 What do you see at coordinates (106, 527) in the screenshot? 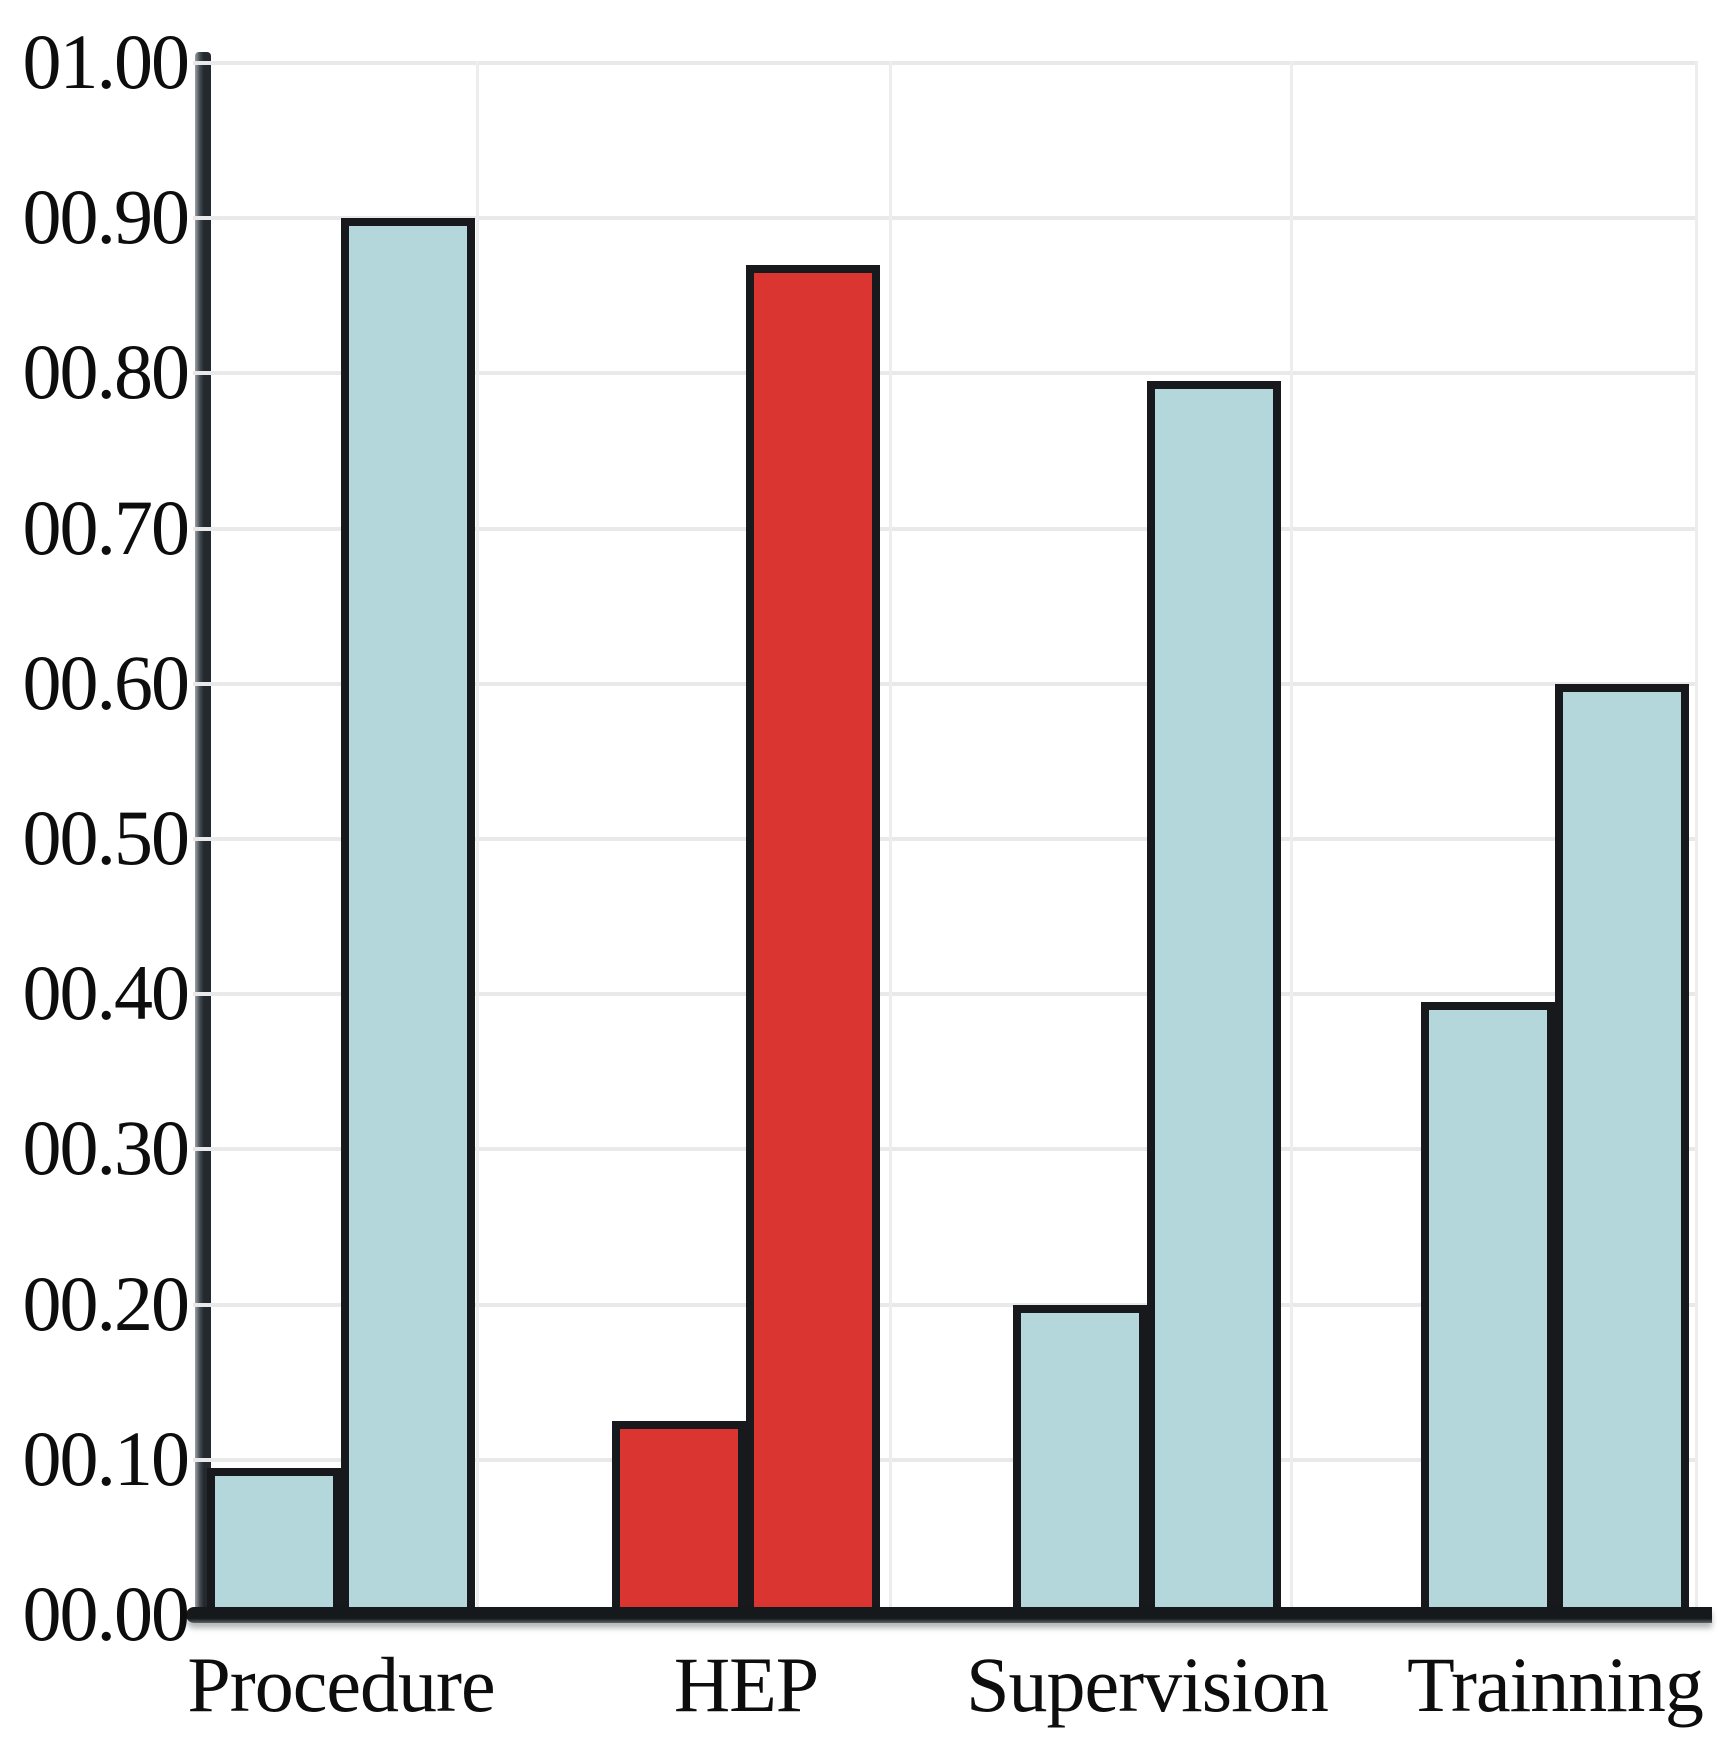
I see `y-tick-label: 00.70` at bounding box center [106, 527].